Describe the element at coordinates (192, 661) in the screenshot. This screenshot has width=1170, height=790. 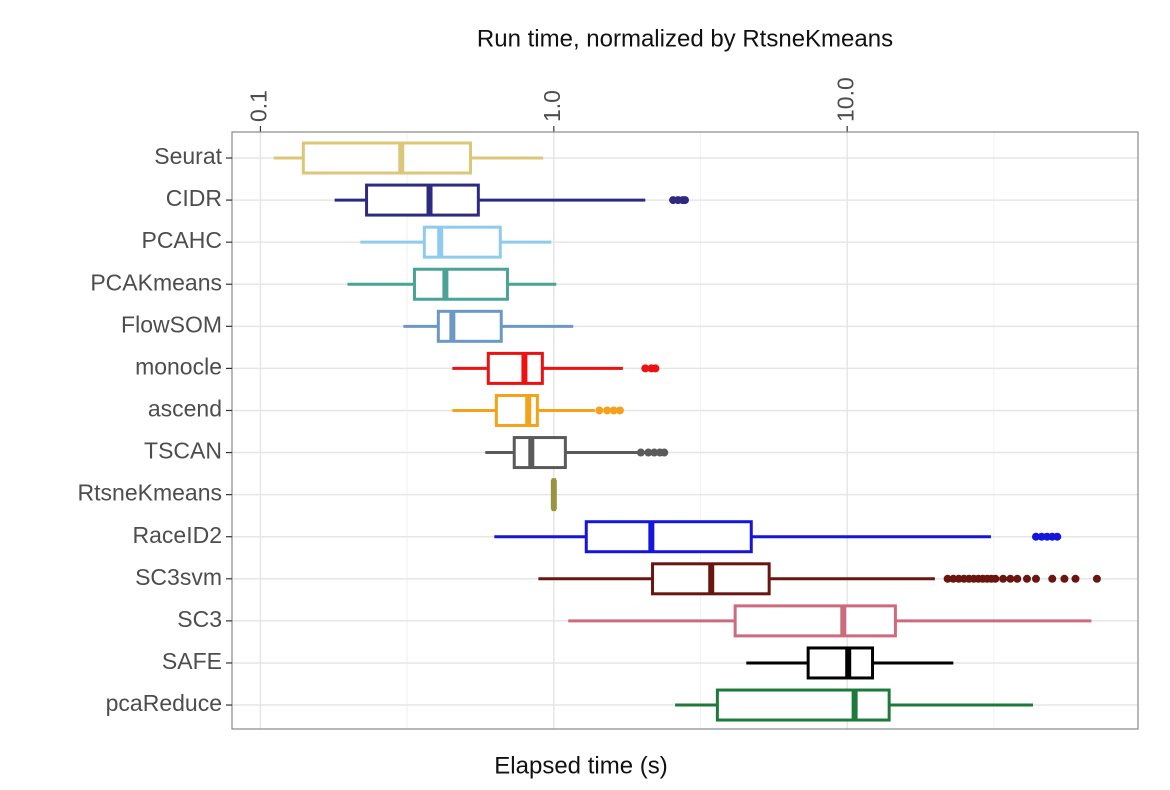
I see `y-tick-label: SAFE` at that location.